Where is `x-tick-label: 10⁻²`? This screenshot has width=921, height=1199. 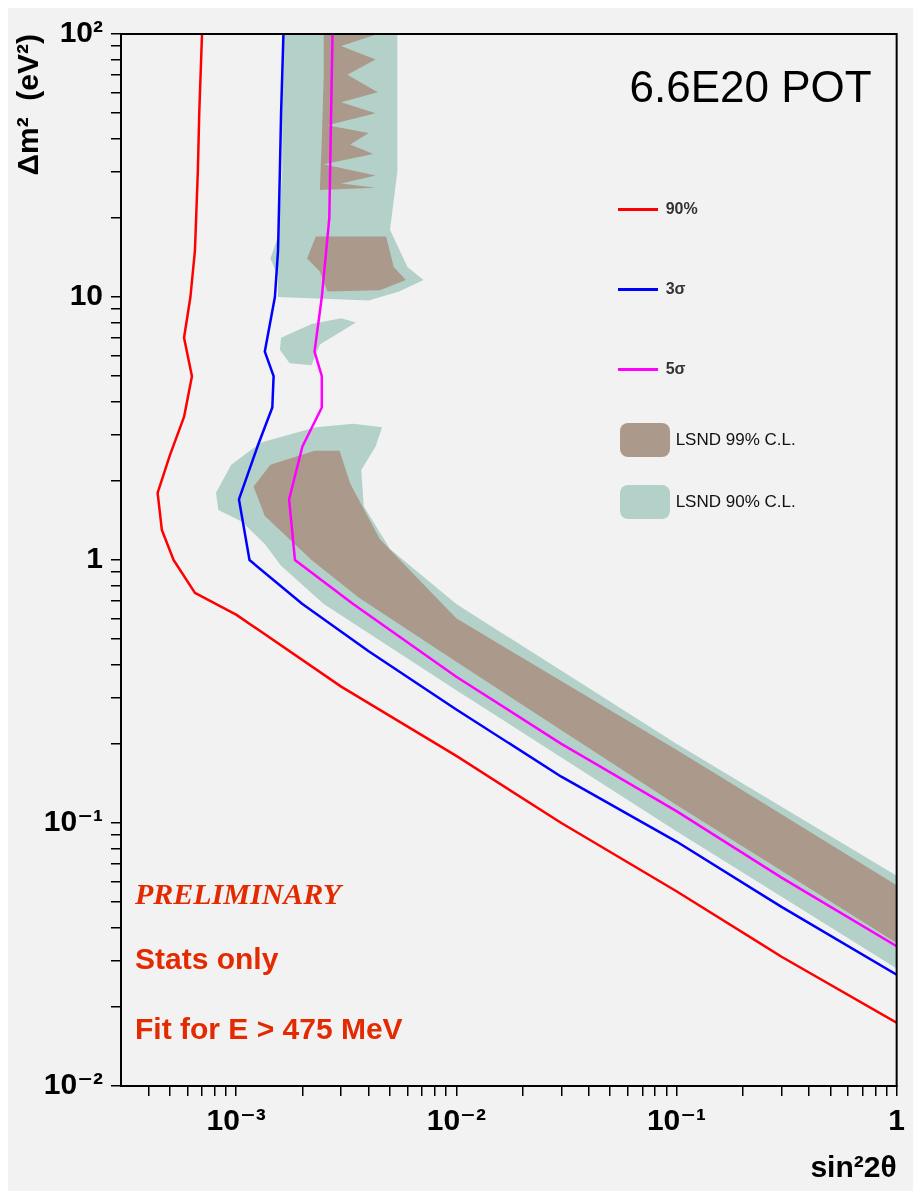
x-tick-label: 10⁻² is located at coordinates (456, 1120).